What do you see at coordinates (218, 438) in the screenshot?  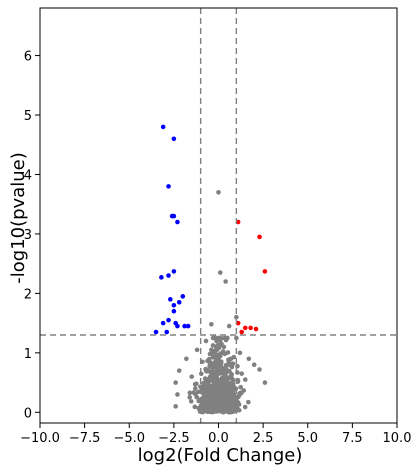 I see `x-tick-label: 0.0` at bounding box center [218, 438].